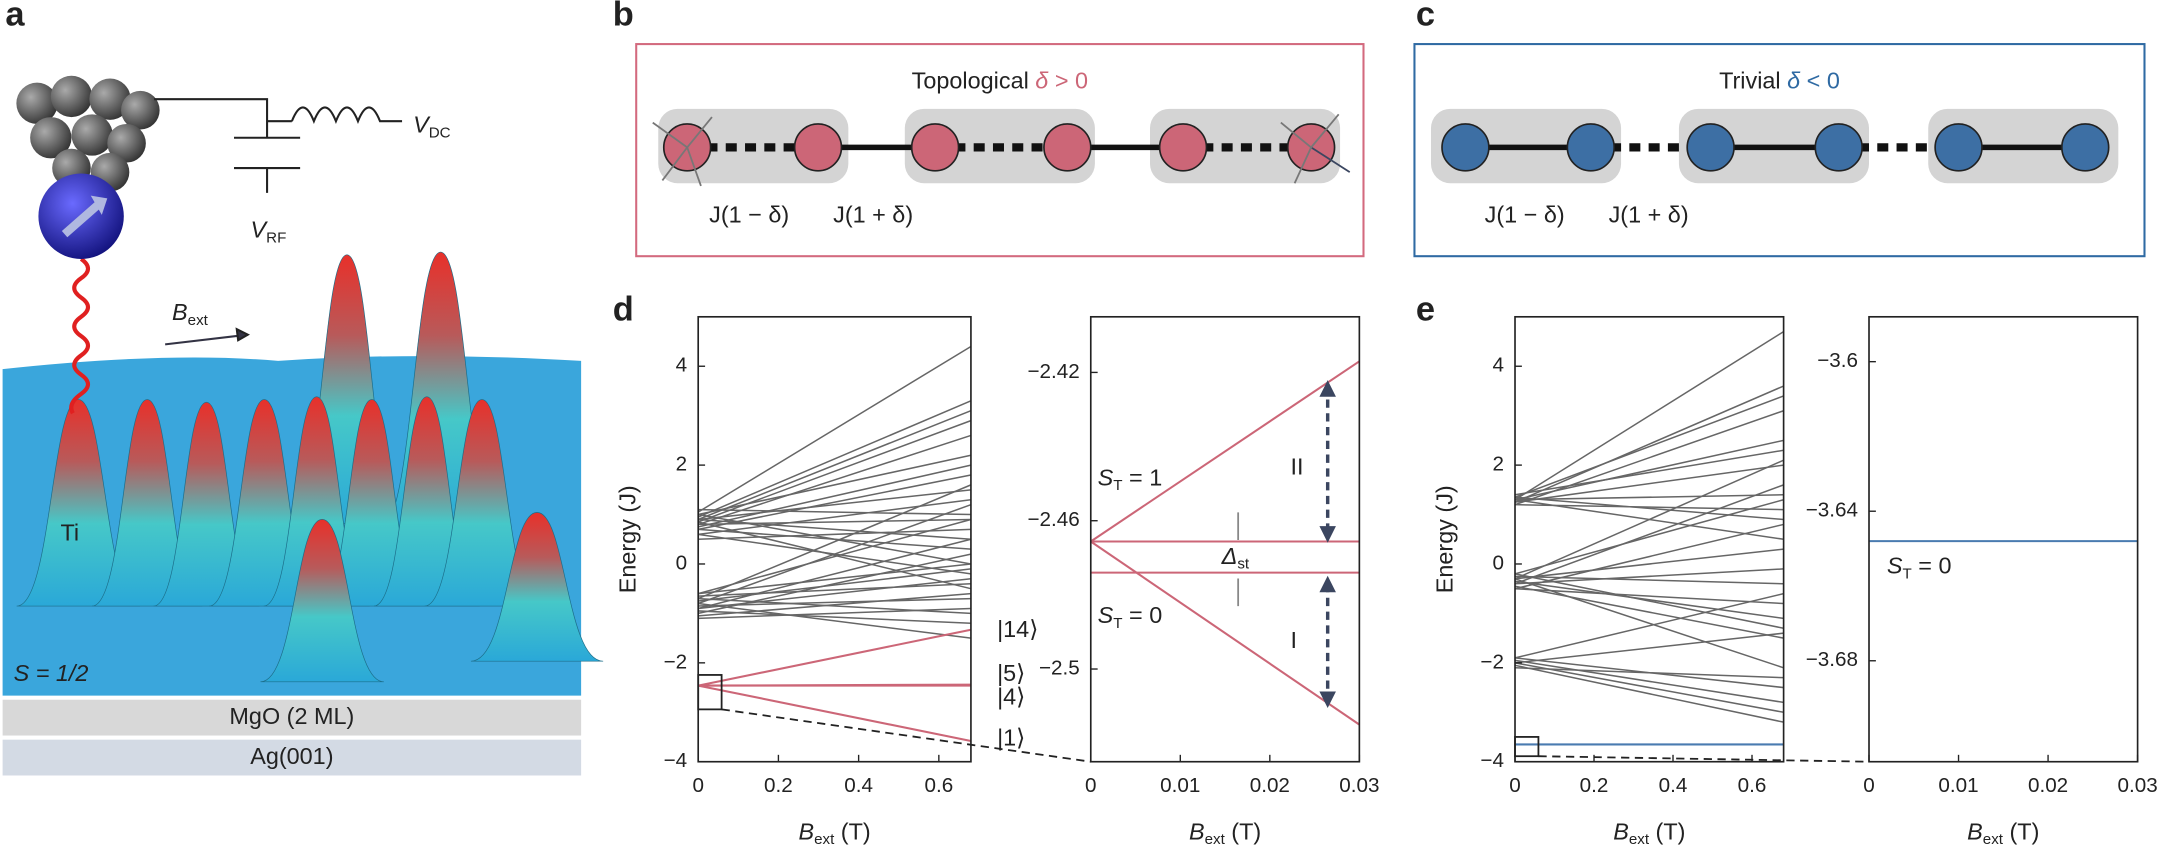 Image resolution: width=2165 pixels, height=854 pixels. Describe the element at coordinates (1011, 738) in the screenshot. I see `annotation: |1⟩` at that location.